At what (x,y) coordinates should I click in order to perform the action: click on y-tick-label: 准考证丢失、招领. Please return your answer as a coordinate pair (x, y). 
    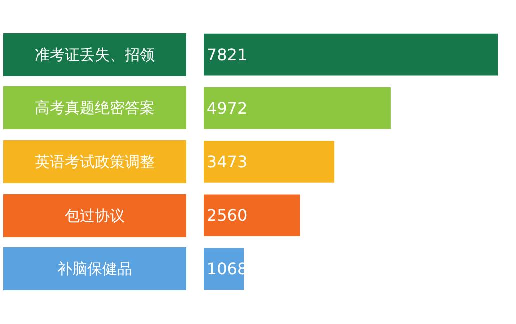
    Looking at the image, I should click on (95, 55).